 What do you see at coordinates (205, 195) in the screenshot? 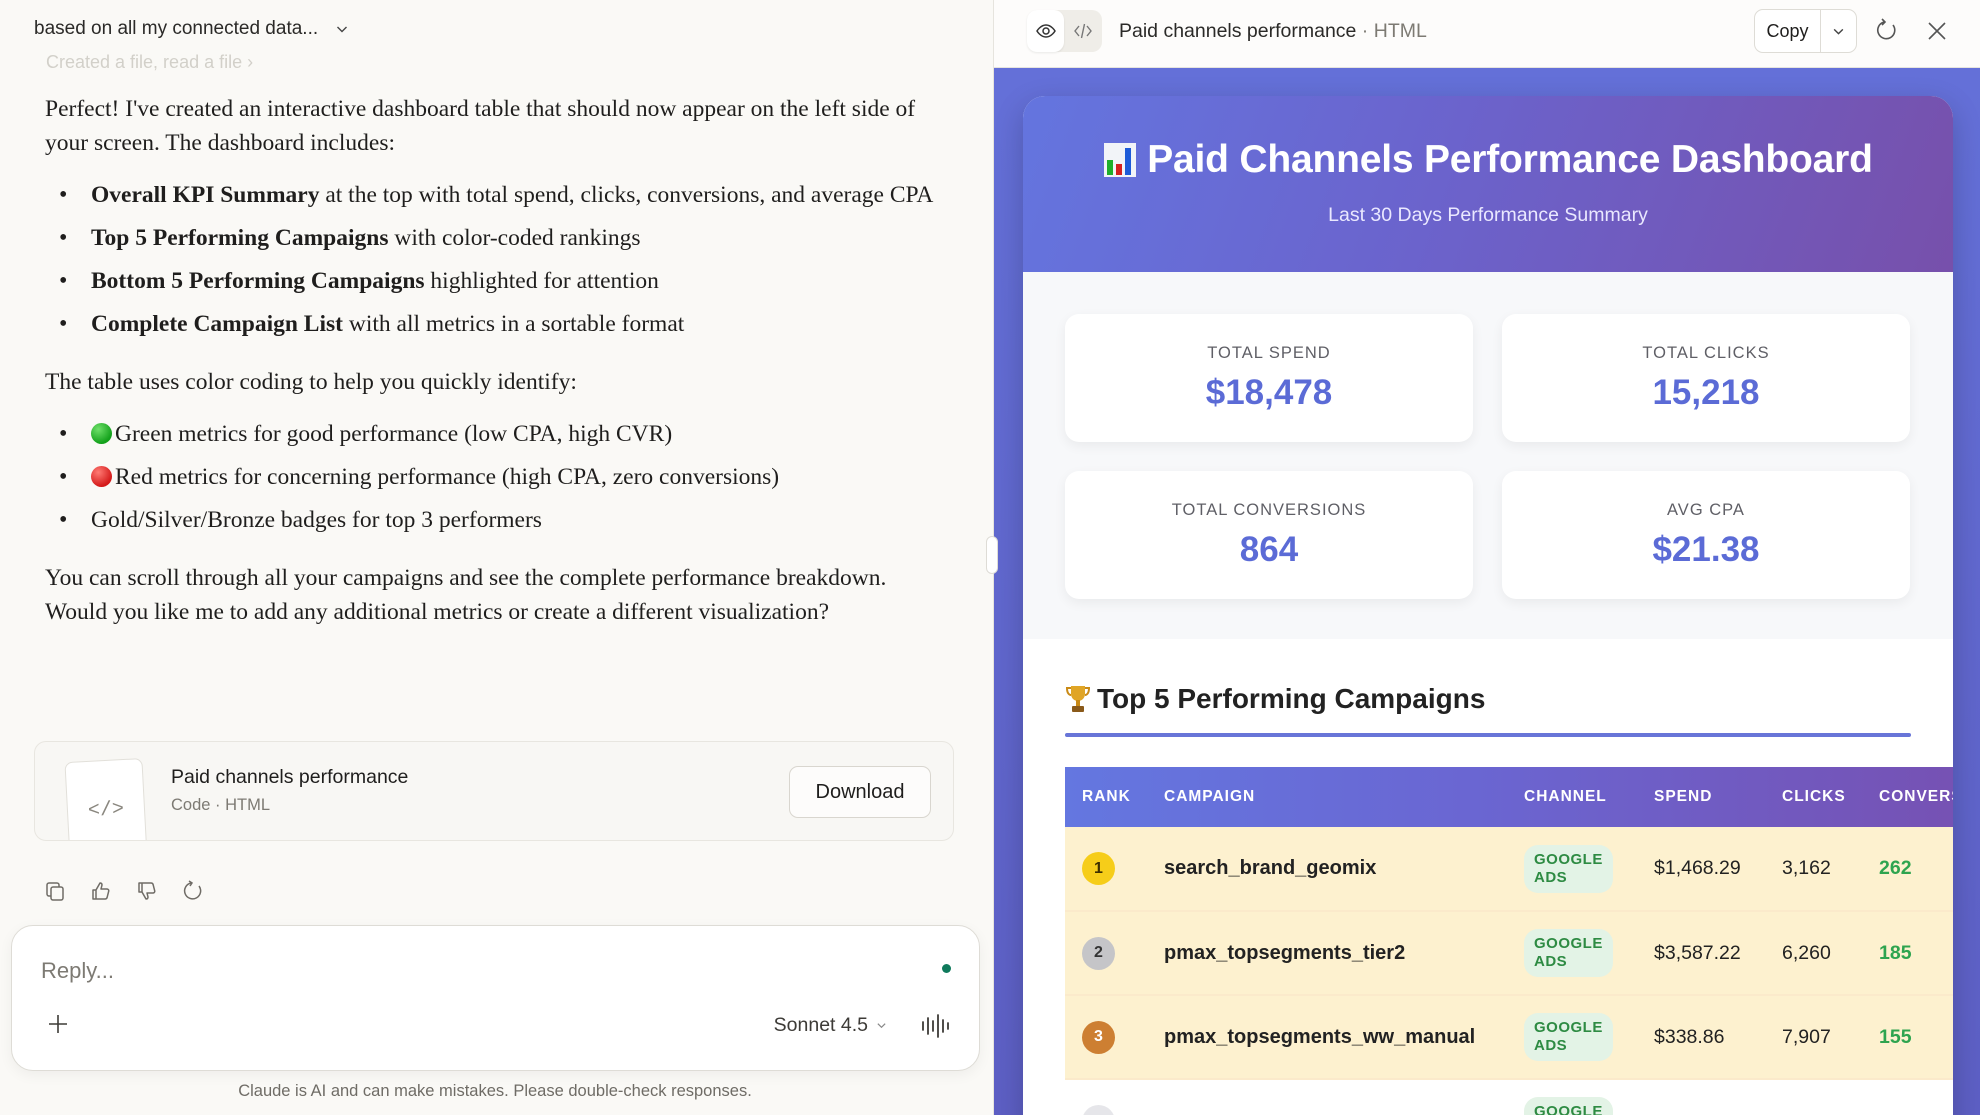
I see `feature-name: Overall KPI Summary` at bounding box center [205, 195].